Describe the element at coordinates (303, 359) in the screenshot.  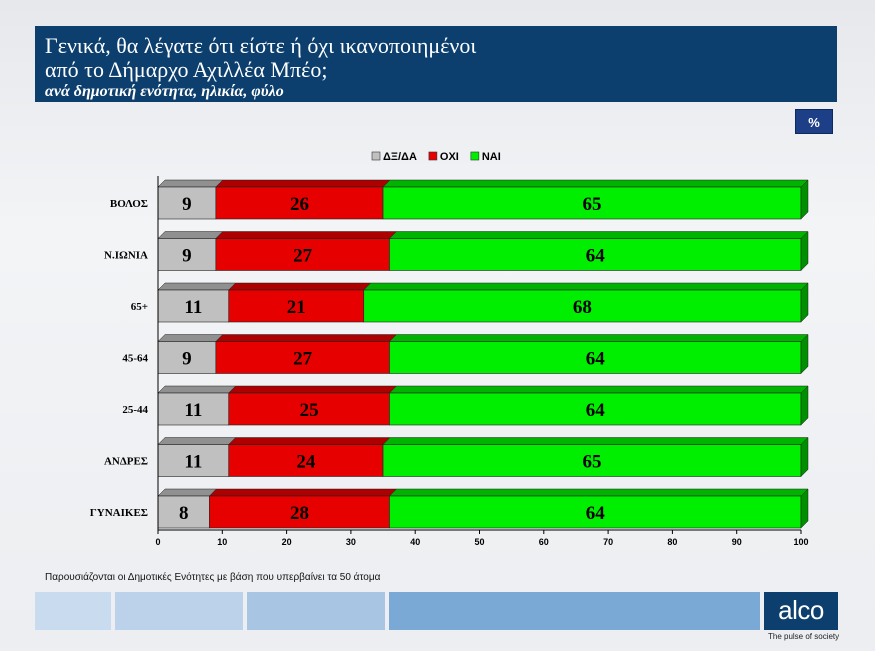
I see `data-label-3-1: 27` at that location.